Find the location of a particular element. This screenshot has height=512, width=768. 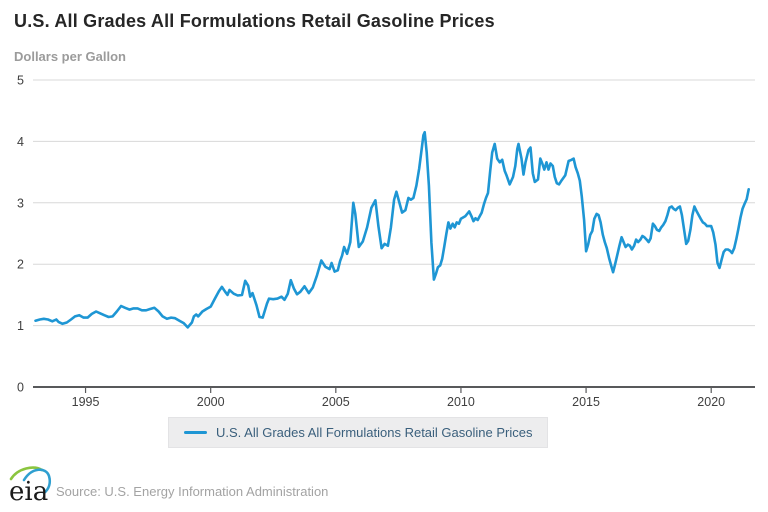

x-tick-label: 2005 is located at coordinates (336, 402).